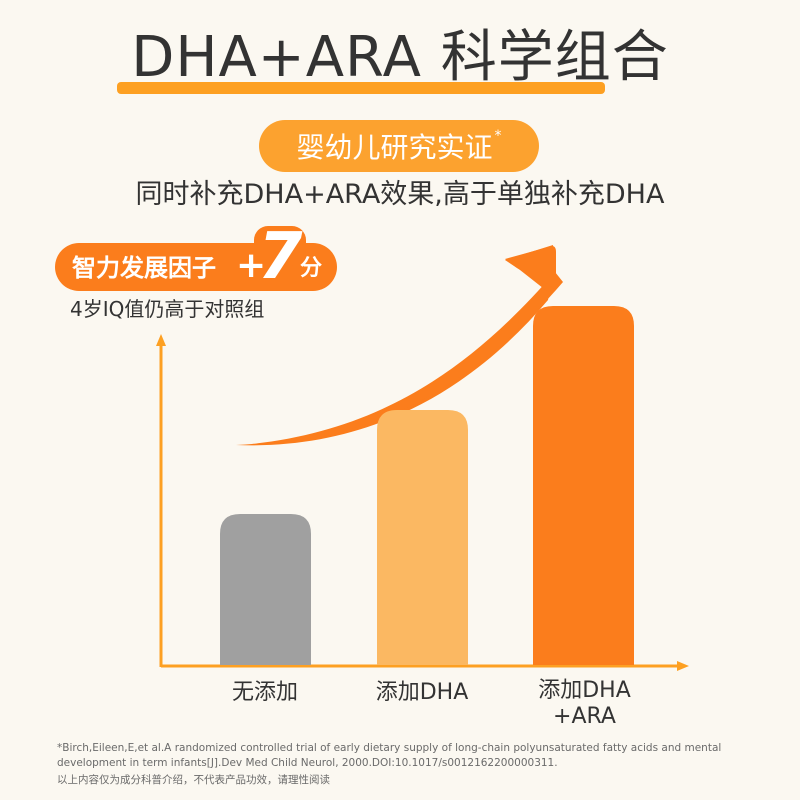  What do you see at coordinates (161, 340) in the screenshot?
I see `y-axis-arrow-icon` at bounding box center [161, 340].